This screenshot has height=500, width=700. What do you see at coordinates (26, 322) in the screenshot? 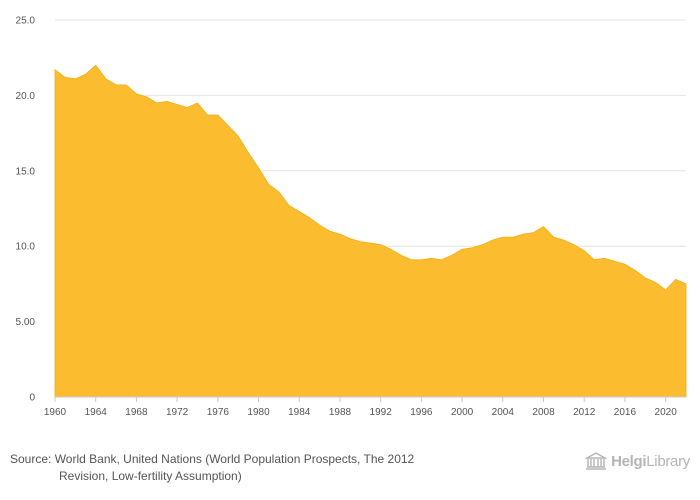
I see `y-tick-label: 5.00` at bounding box center [26, 322].